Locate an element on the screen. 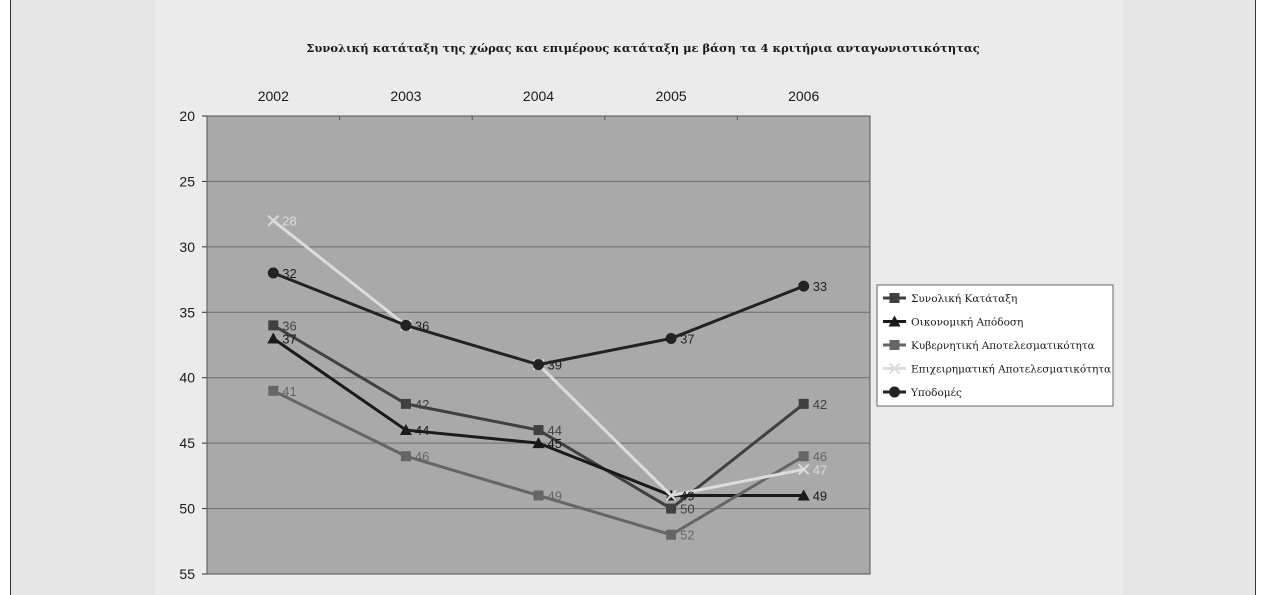 The image size is (1266, 595). x-tick-label: 2003 is located at coordinates (405, 96).